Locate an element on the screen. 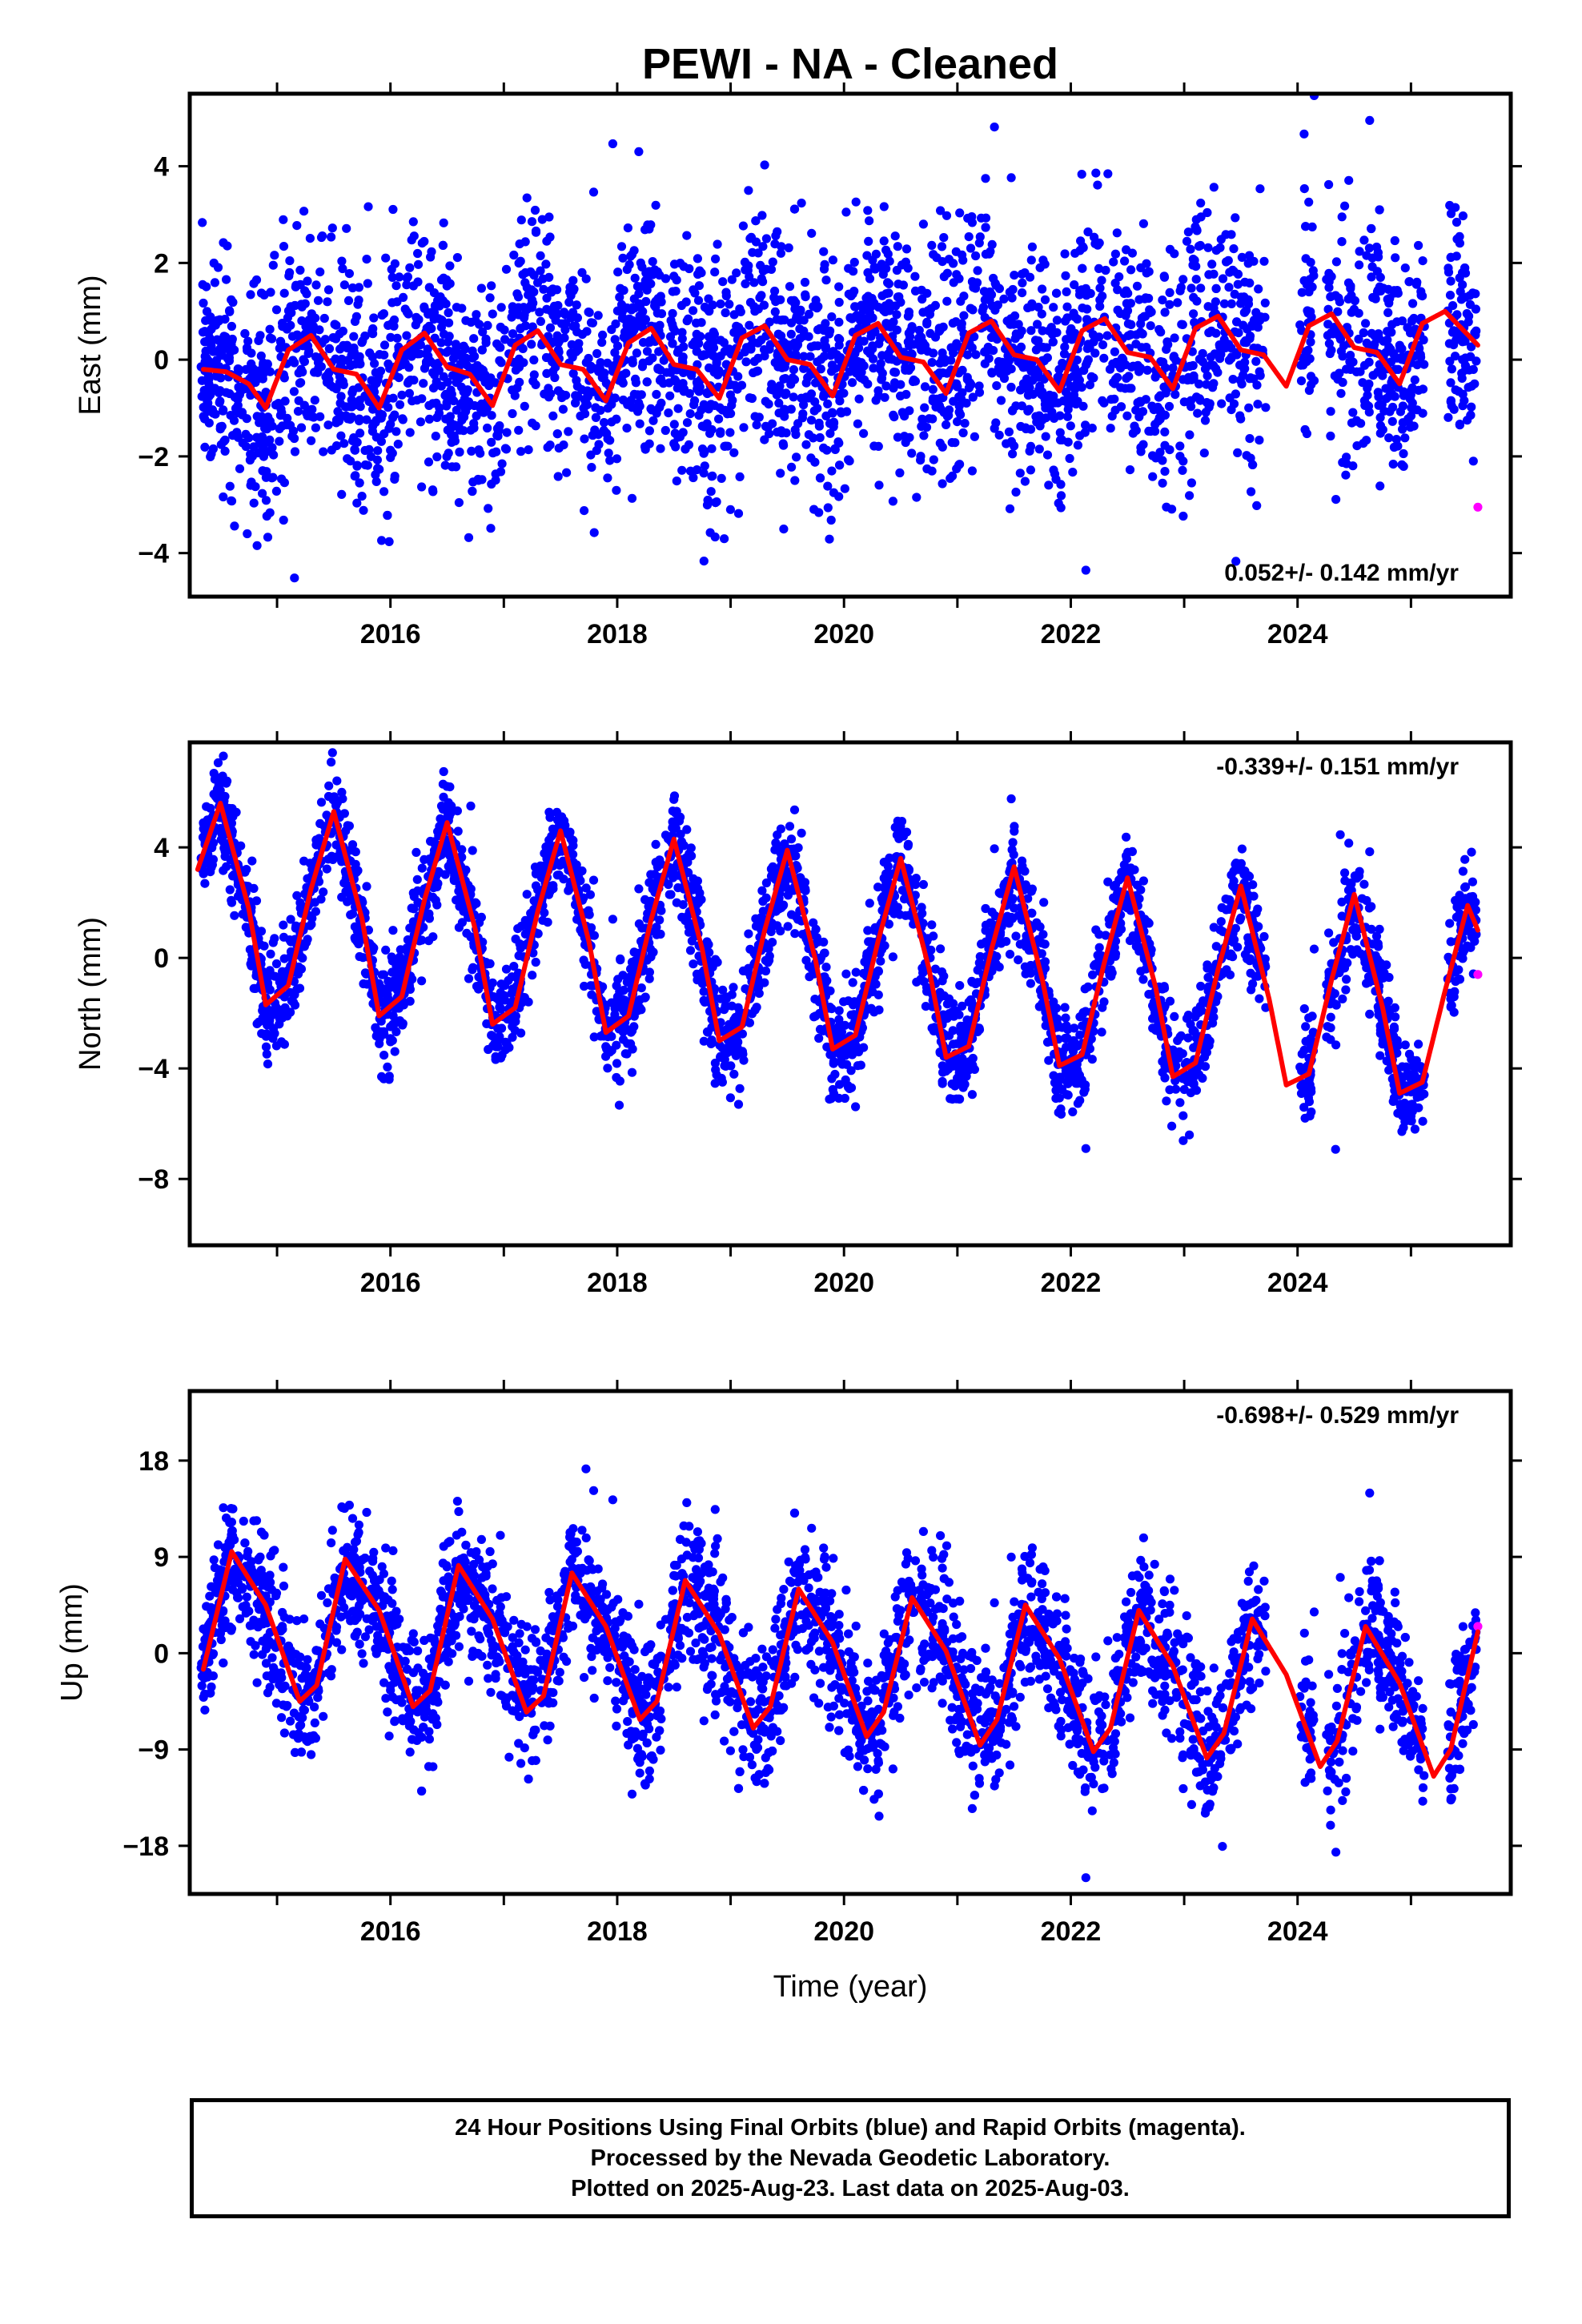 Image resolution: width=1582 pixels, height=2324 pixels. y-tick-label: 2 is located at coordinates (161, 263).